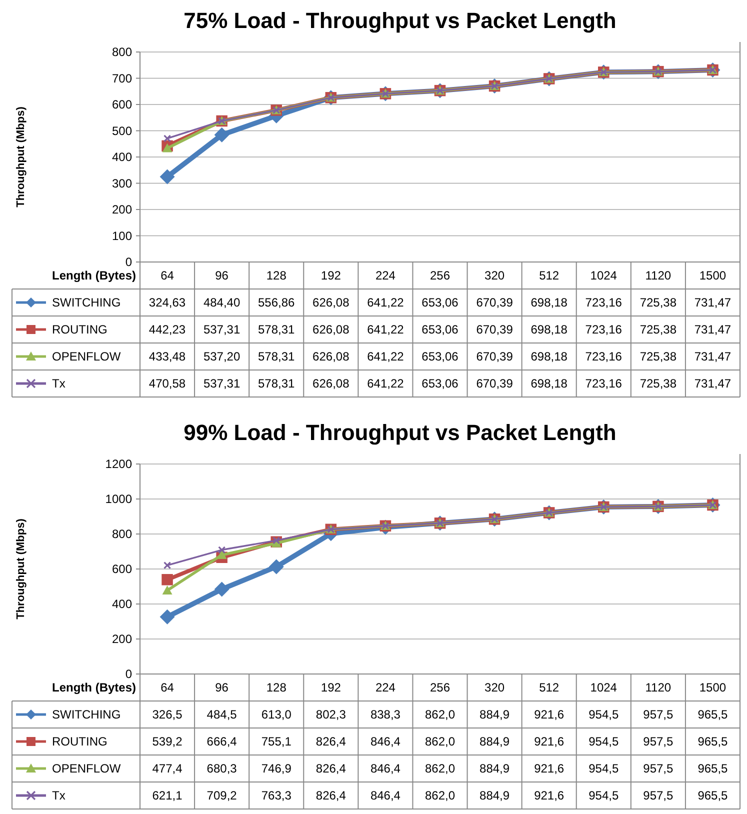 The image size is (747, 814). I want to click on y-tick-label: 200, so click(122, 209).